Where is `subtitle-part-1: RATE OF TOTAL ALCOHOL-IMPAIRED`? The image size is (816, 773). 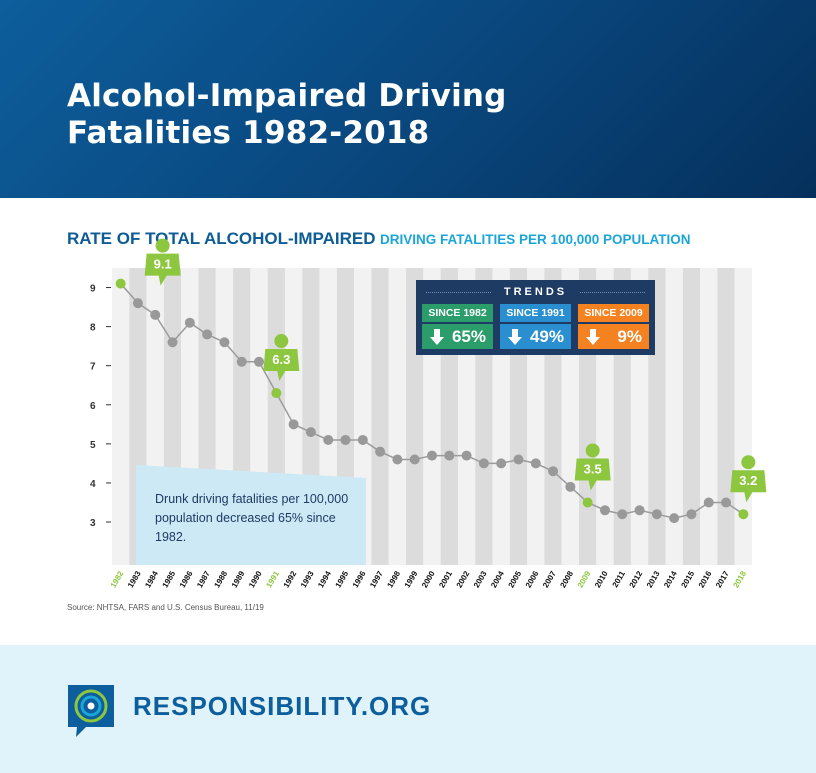
subtitle-part-1: RATE OF TOTAL ALCOHOL-IMPAIRED is located at coordinates (221, 238).